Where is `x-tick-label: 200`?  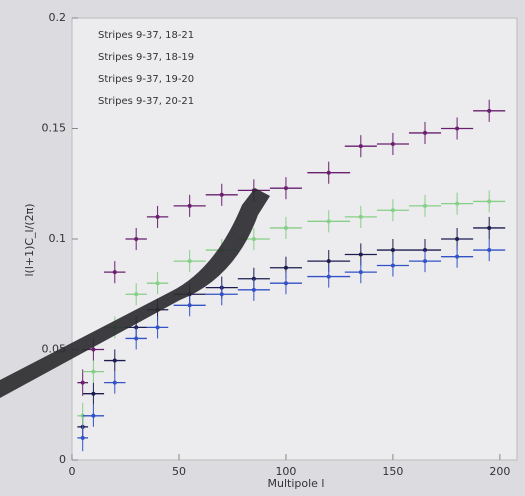
x-tick-label: 200 is located at coordinates (499, 471).